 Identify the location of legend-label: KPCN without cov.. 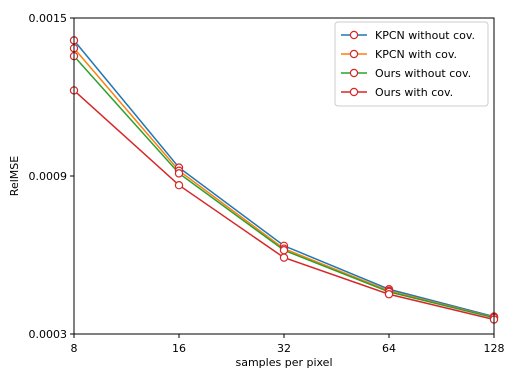
(425, 35).